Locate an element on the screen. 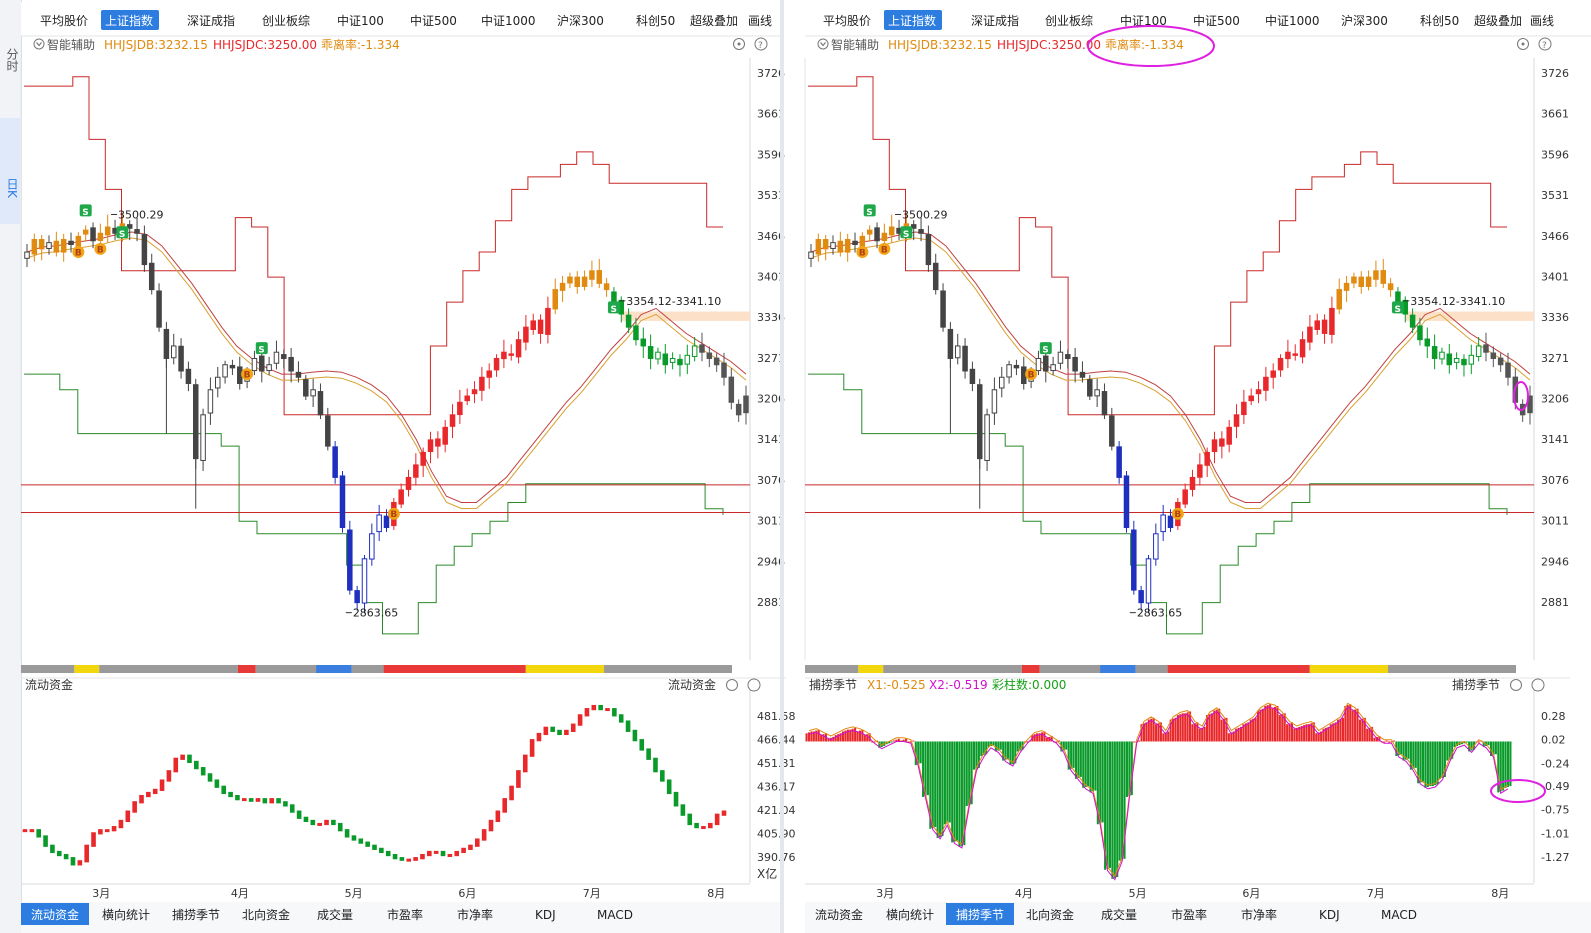 The height and width of the screenshot is (933, 1591). price-label: 3500.29 is located at coordinates (925, 214).